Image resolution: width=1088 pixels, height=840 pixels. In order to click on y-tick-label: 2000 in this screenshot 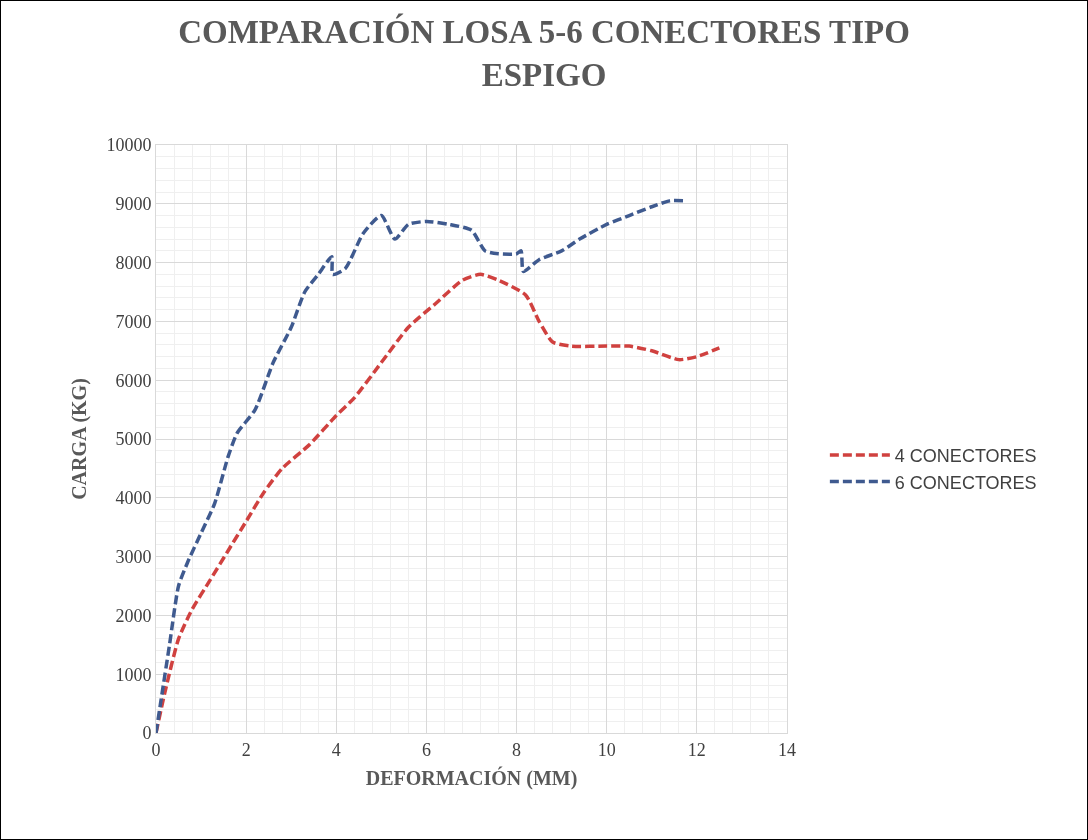, I will do `click(133, 615)`.